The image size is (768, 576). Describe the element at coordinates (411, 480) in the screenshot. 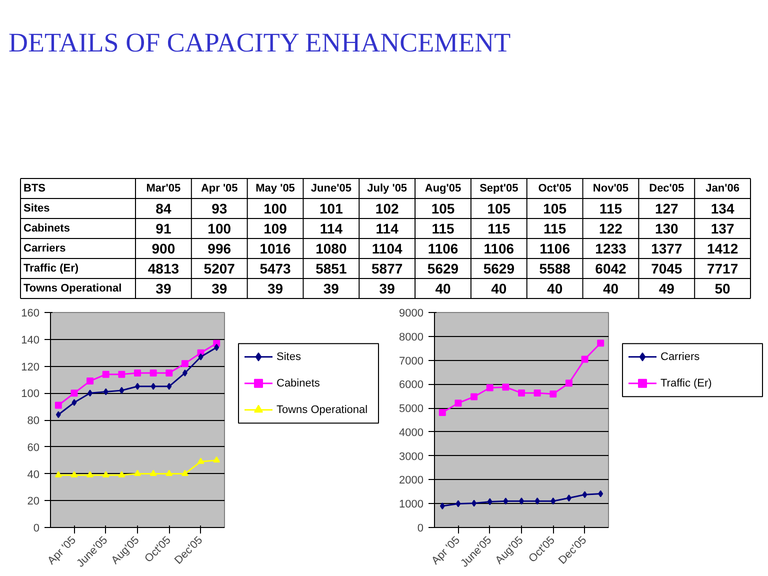

I see `y-tick-label: 2000` at that location.